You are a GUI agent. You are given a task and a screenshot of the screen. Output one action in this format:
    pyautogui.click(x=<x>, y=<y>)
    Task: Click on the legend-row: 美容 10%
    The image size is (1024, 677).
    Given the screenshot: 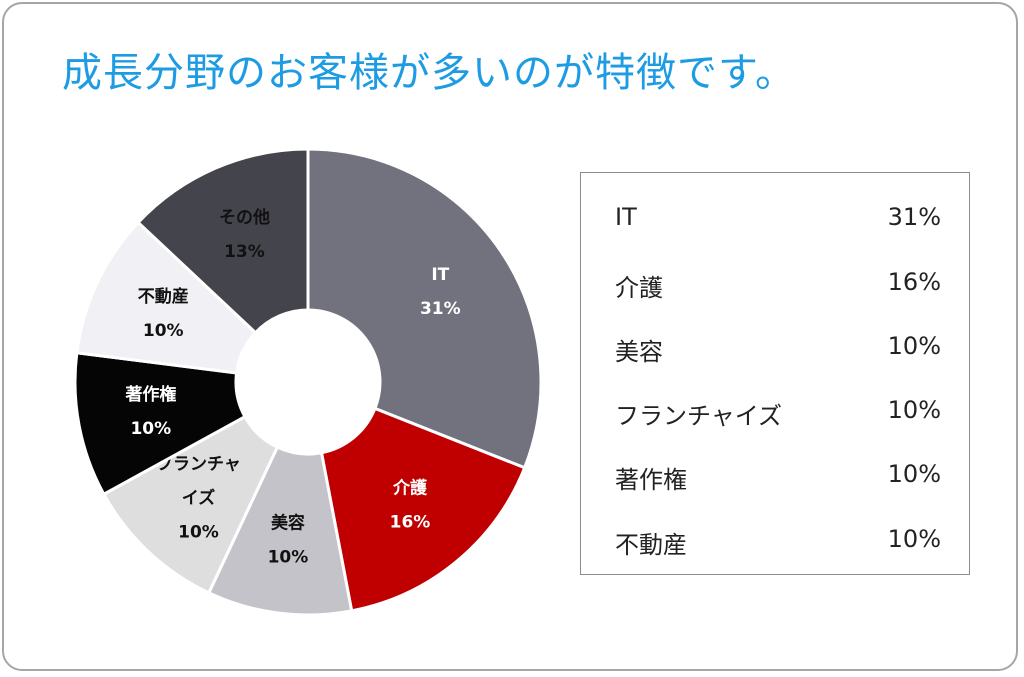 What is the action you would take?
    pyautogui.click(x=775, y=352)
    